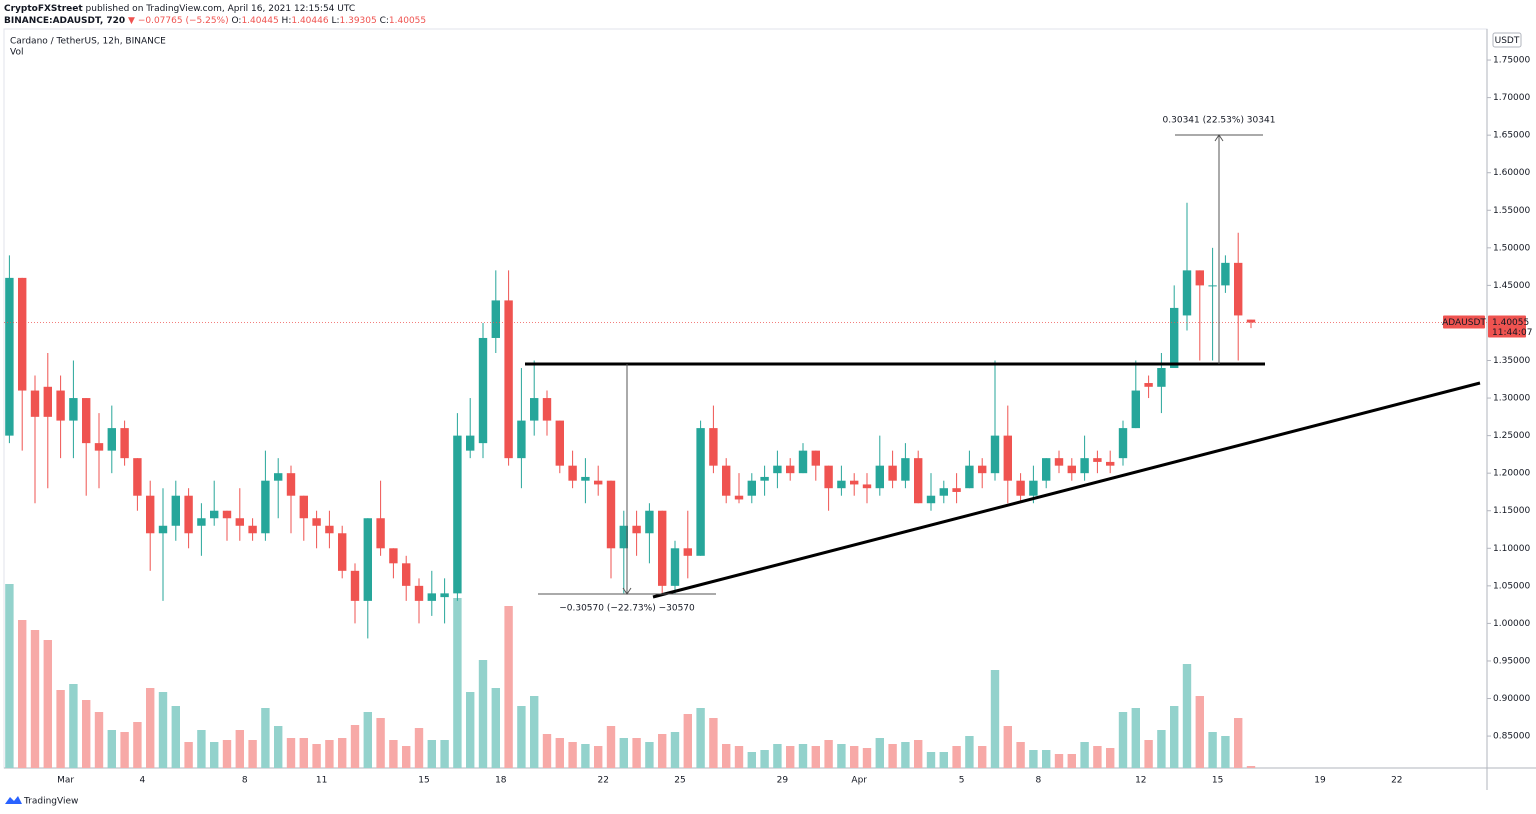 Image resolution: width=1536 pixels, height=814 pixels. What do you see at coordinates (859, 781) in the screenshot?
I see `x-tick-label: Apr` at bounding box center [859, 781].